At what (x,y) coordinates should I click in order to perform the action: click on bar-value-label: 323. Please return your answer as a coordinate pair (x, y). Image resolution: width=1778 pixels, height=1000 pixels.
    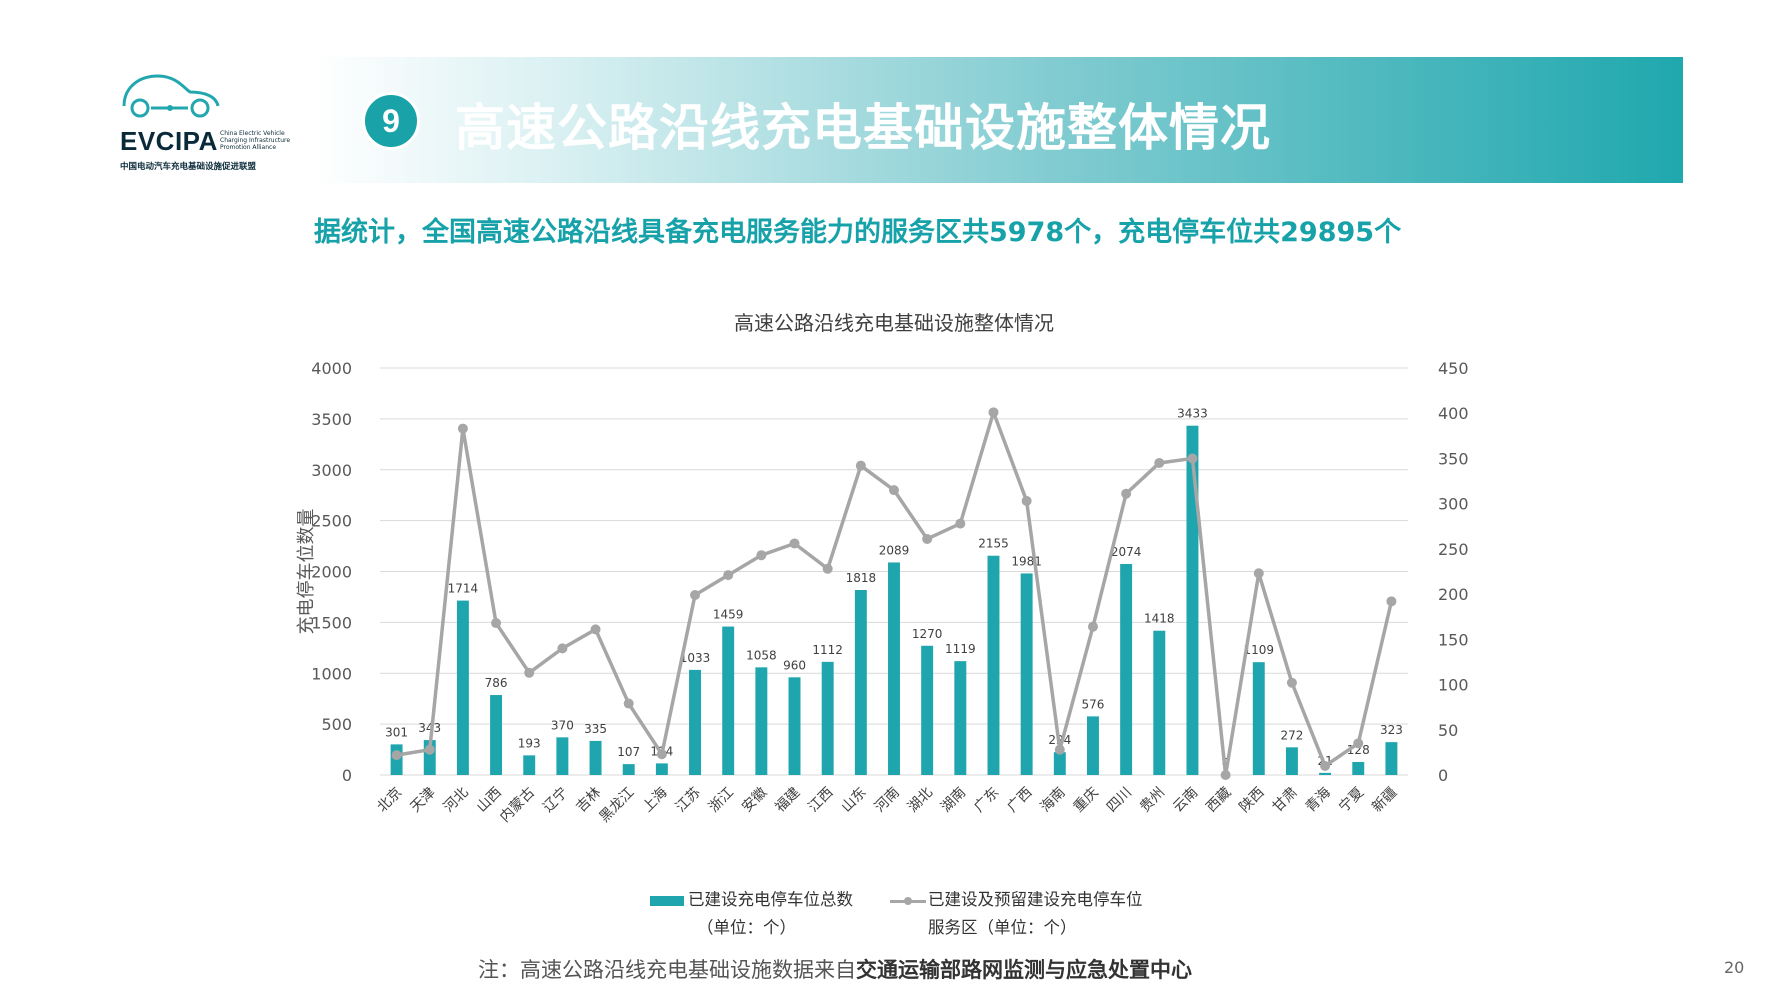
    Looking at the image, I should click on (1391, 730).